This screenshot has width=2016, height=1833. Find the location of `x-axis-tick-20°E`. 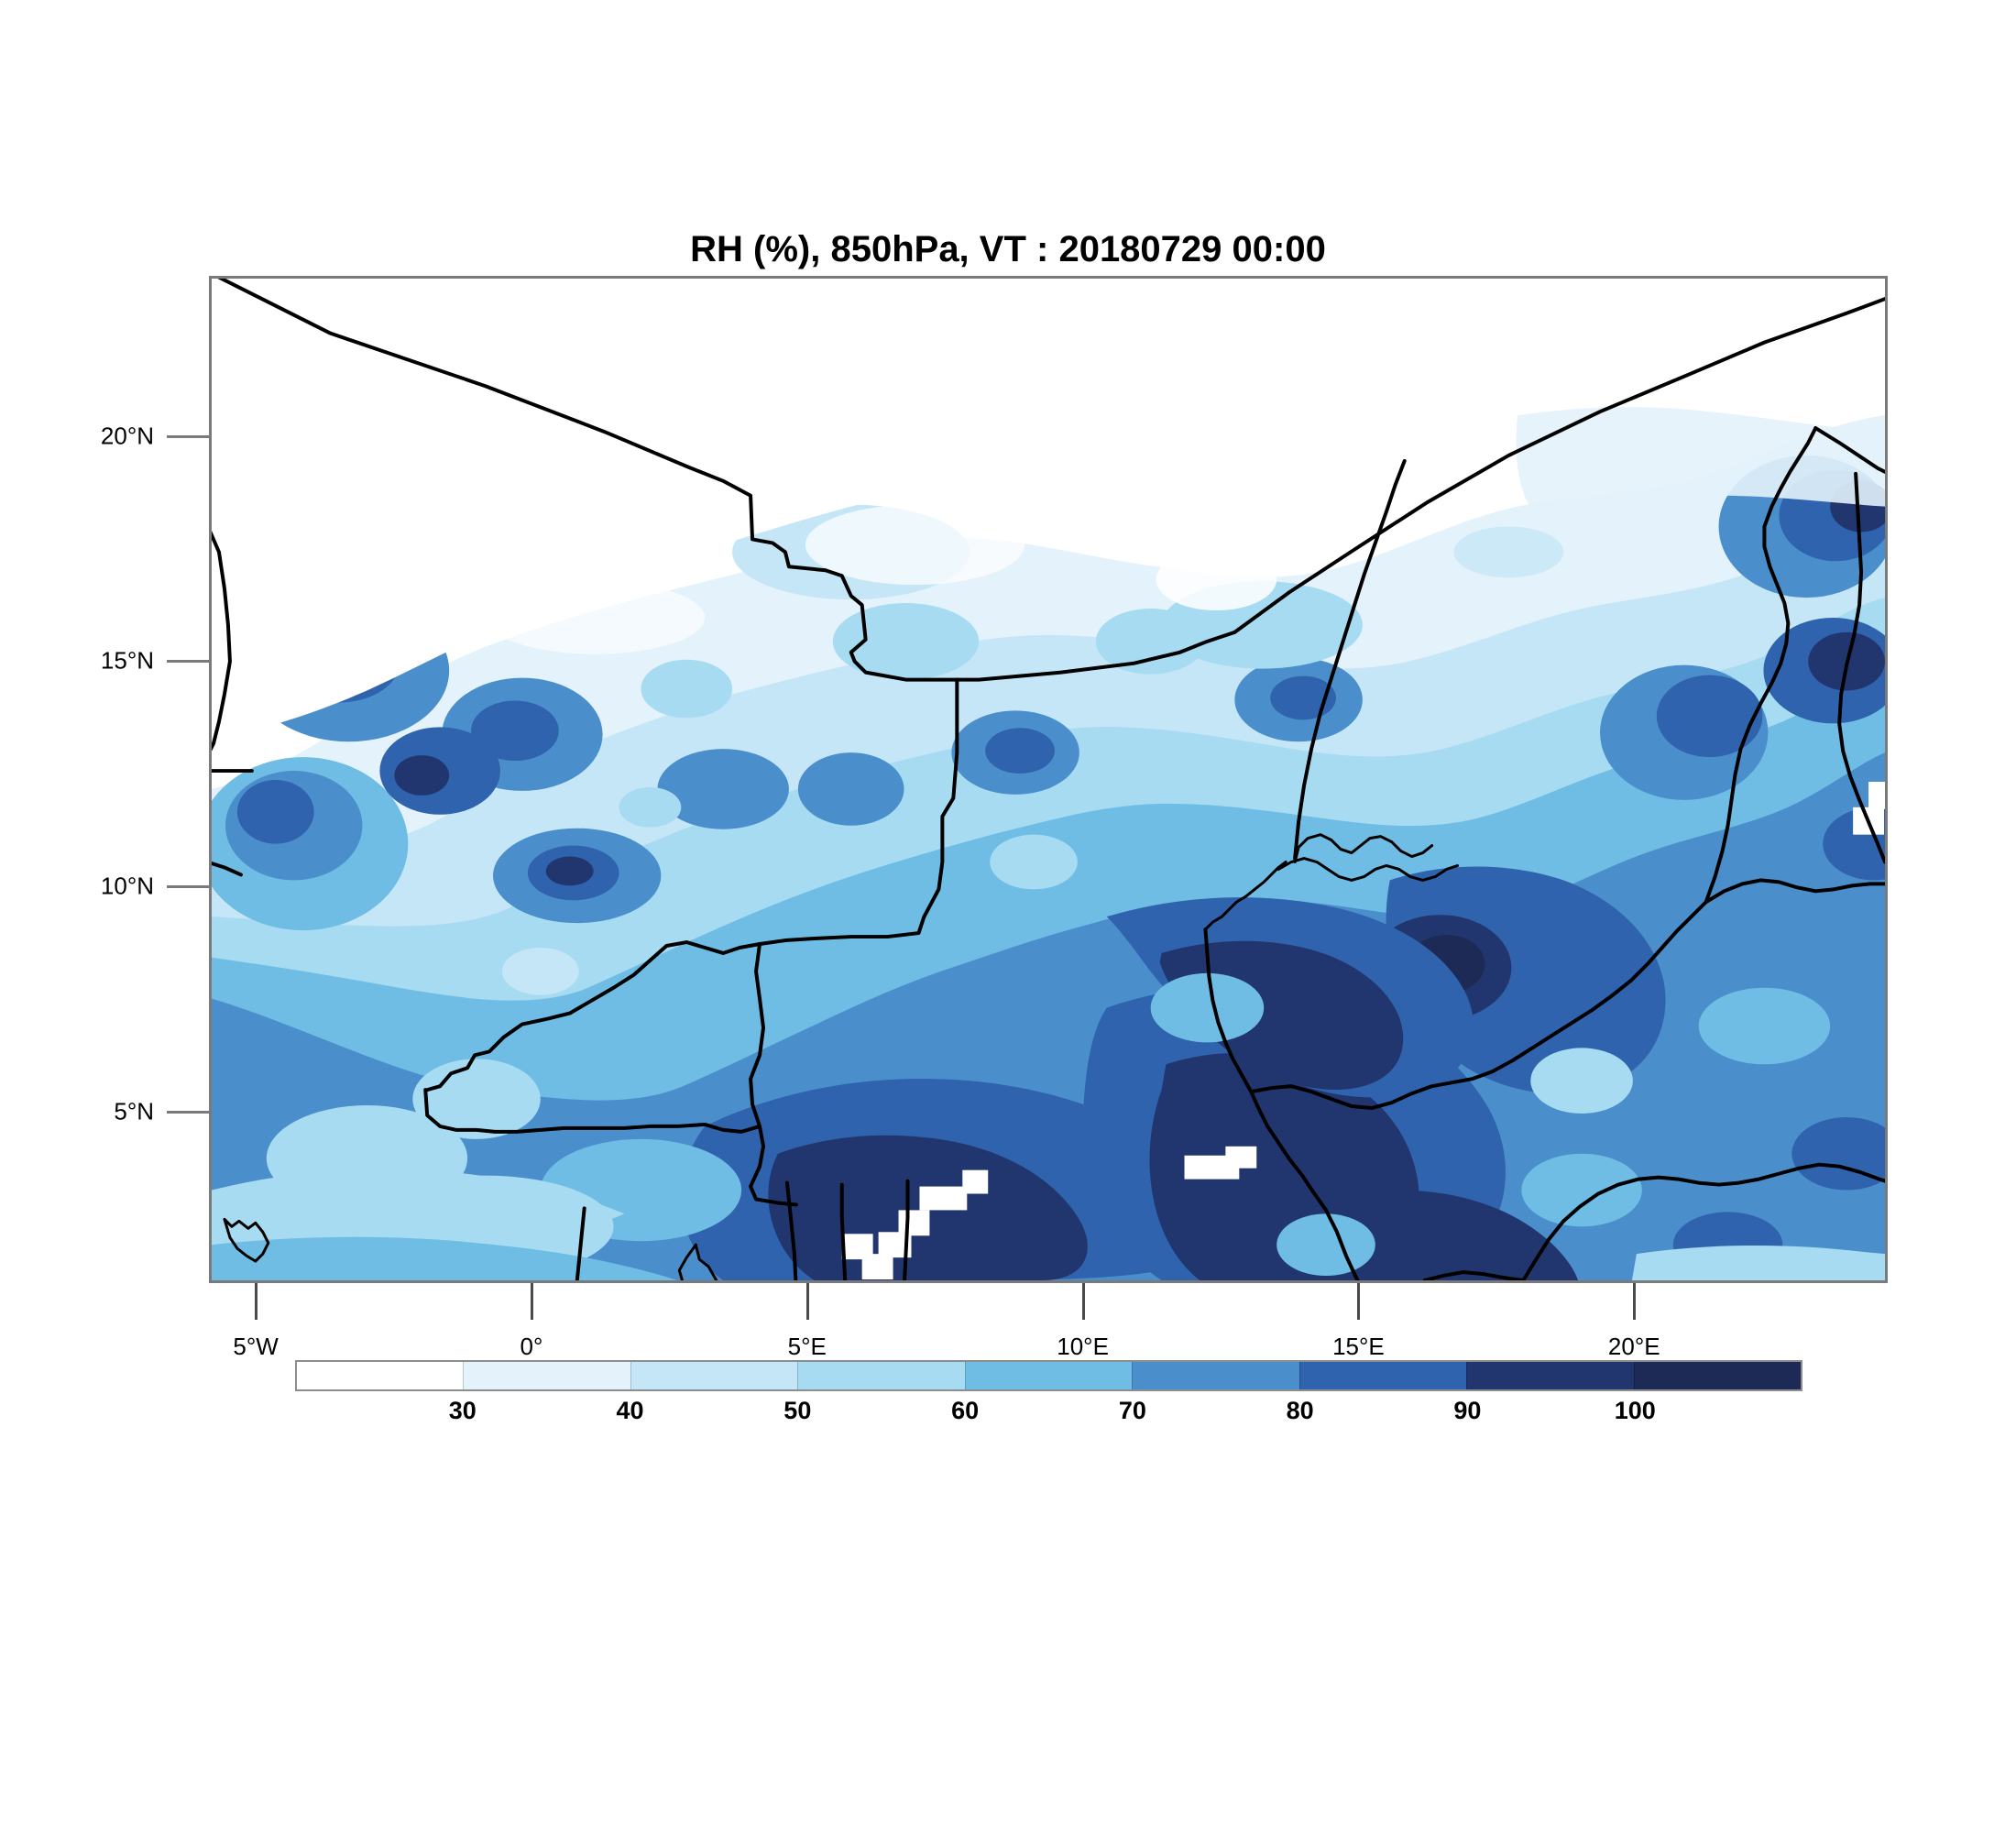

x-axis-tick-20°E is located at coordinates (1635, 1301).